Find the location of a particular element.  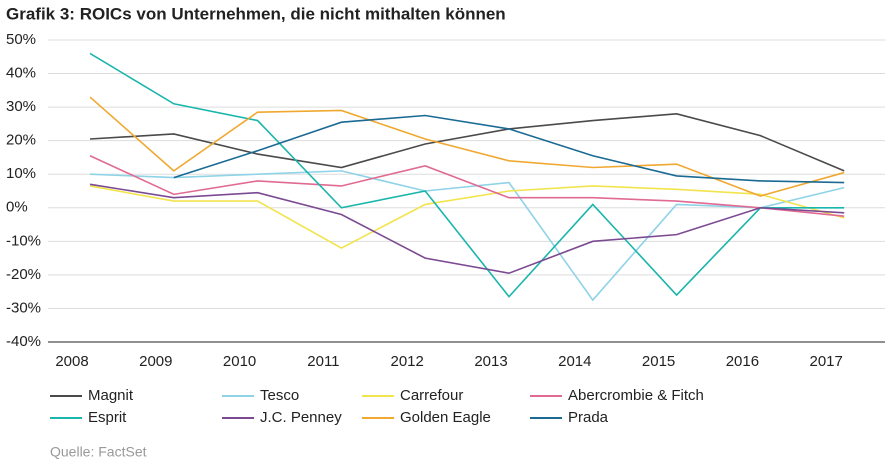

x-tick-label: 2008 is located at coordinates (71, 361).